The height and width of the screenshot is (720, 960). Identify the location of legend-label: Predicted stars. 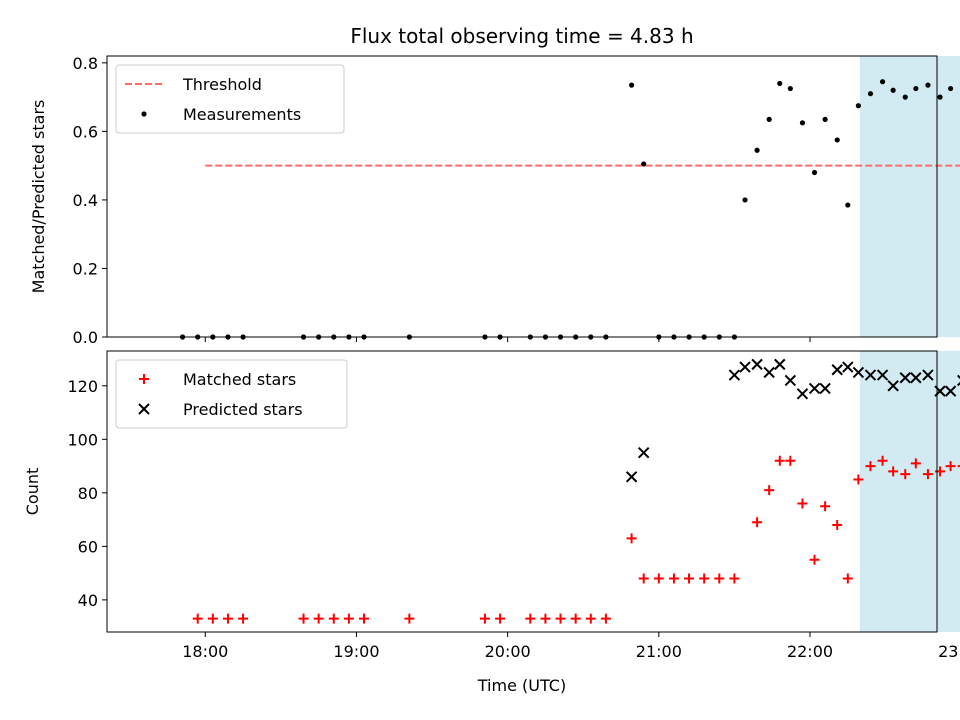
(243, 409).